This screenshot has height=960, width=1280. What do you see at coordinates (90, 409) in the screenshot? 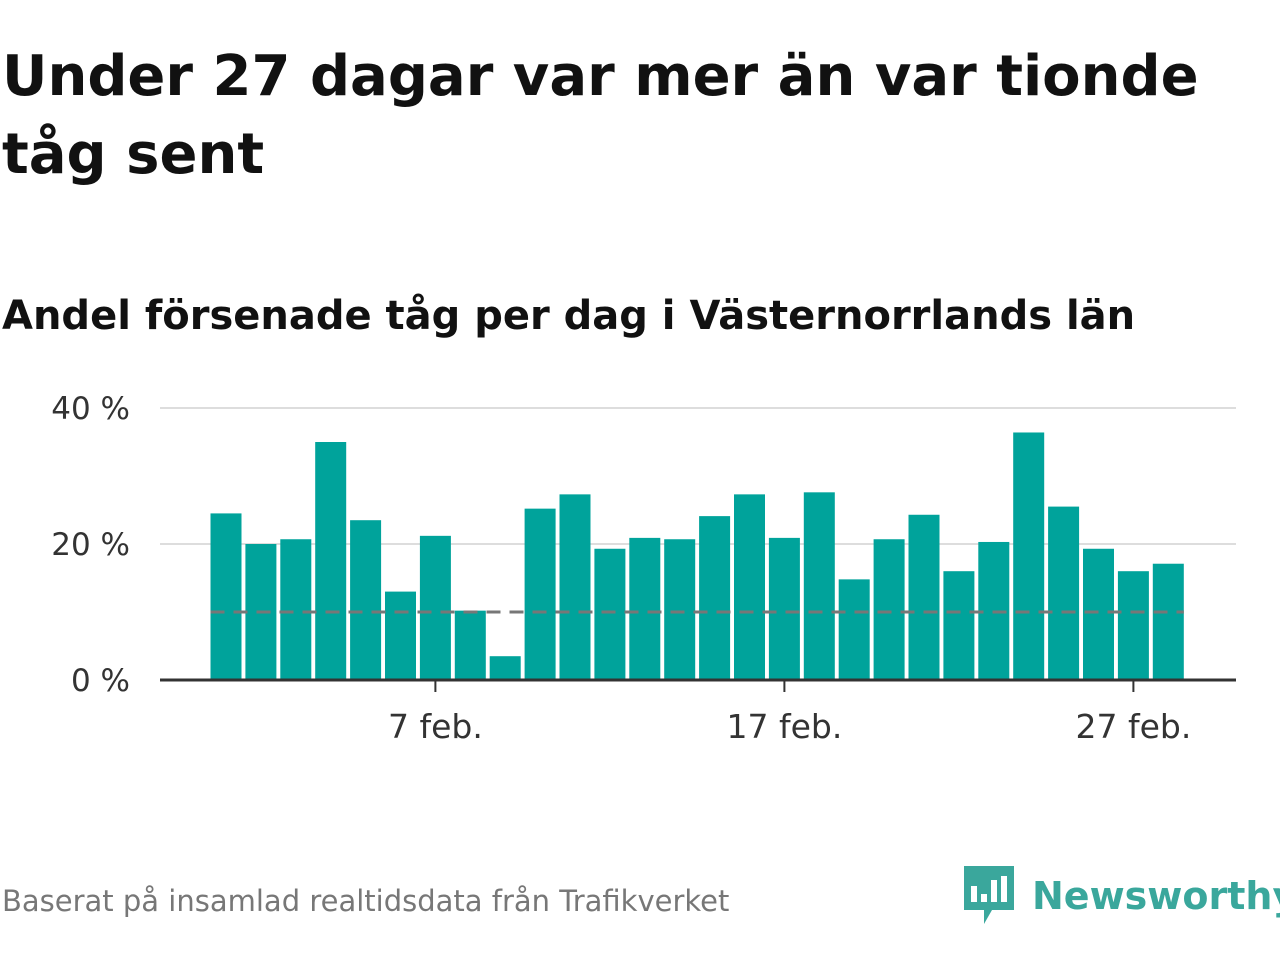
I see `y-tick-label: 40 %` at bounding box center [90, 409].